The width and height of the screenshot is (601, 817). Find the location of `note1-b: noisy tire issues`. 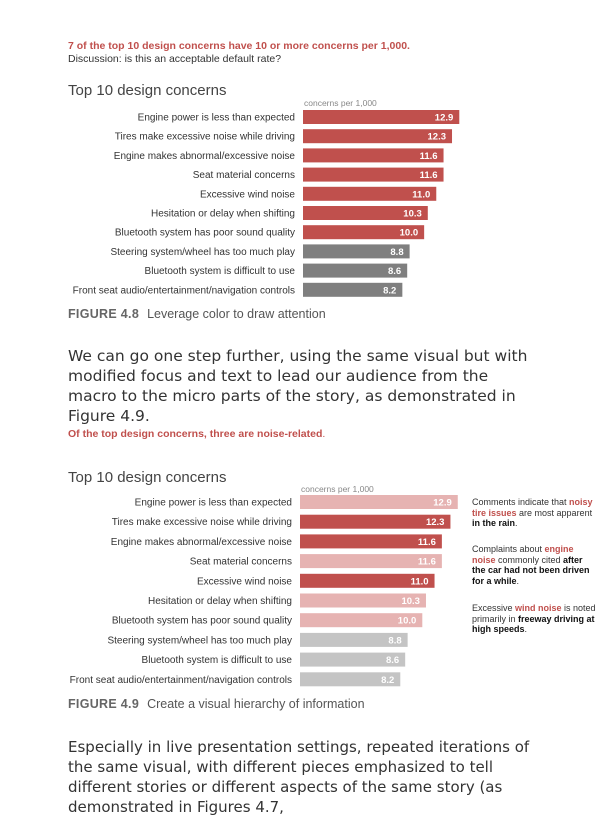

note1-b: noisy tire issues is located at coordinates (532, 507).